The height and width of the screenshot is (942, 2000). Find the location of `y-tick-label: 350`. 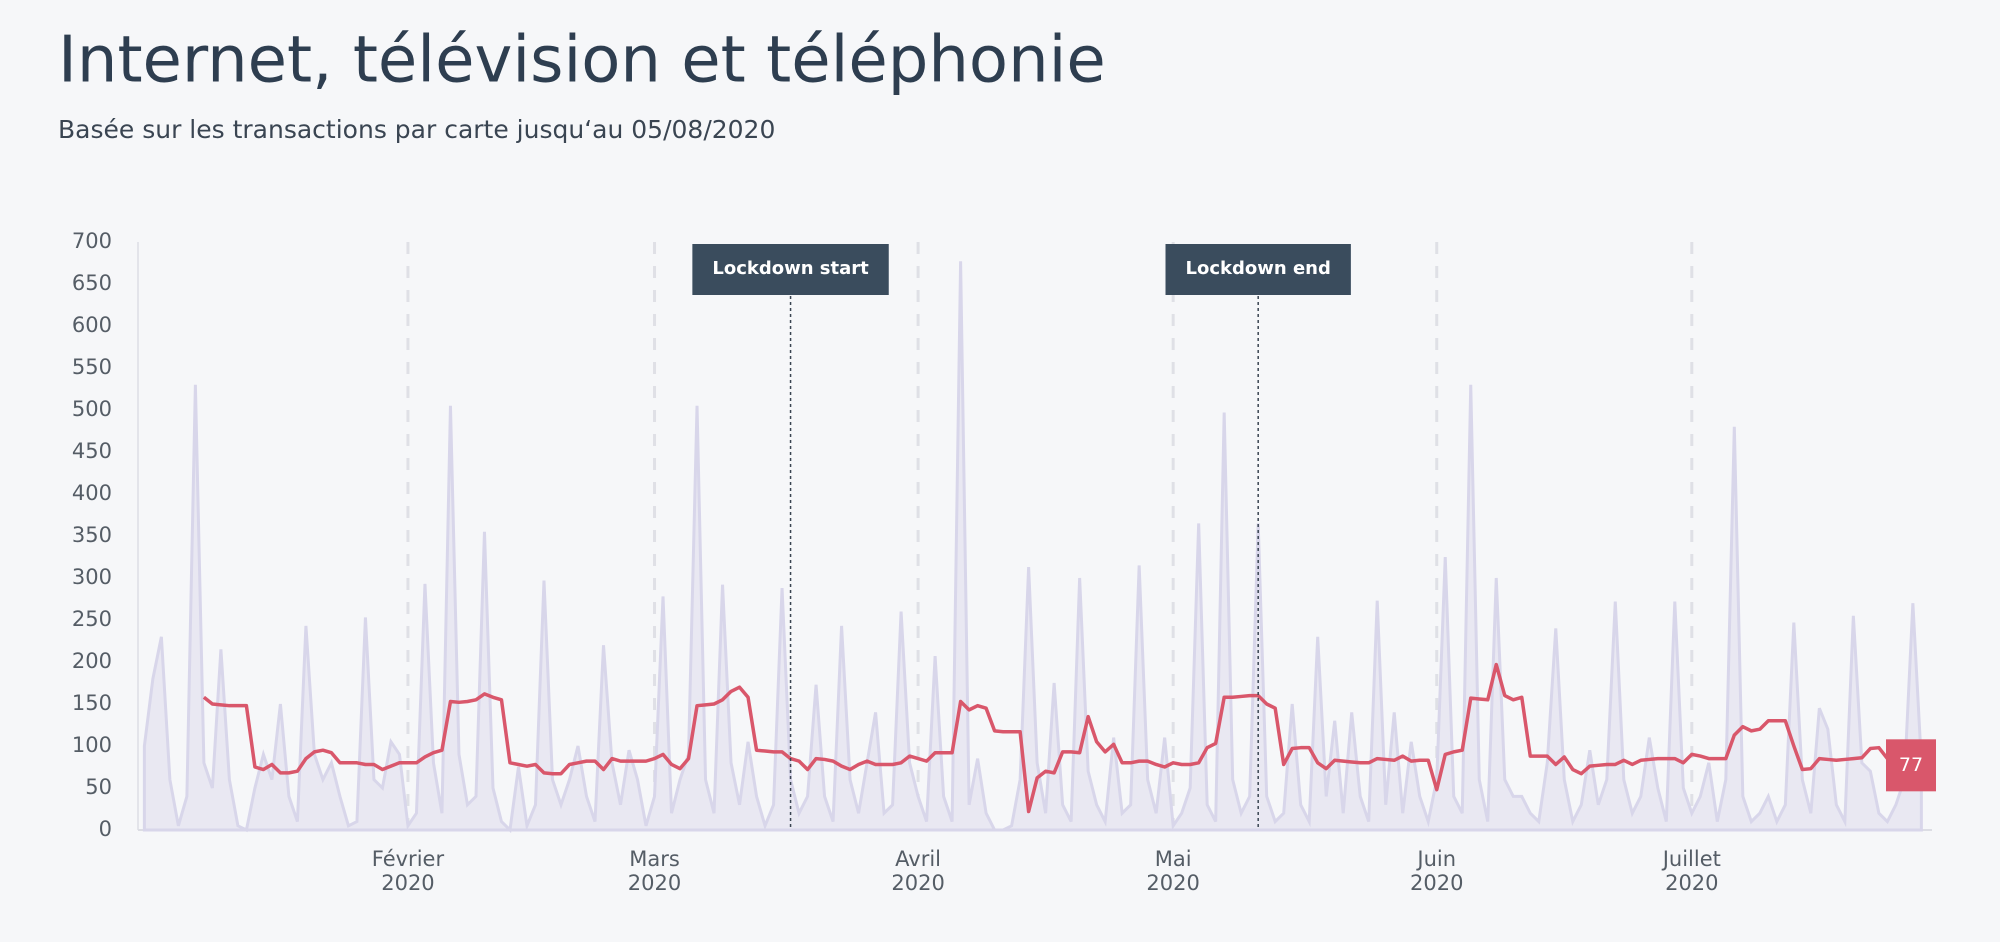

y-tick-label: 350 is located at coordinates (92, 535).